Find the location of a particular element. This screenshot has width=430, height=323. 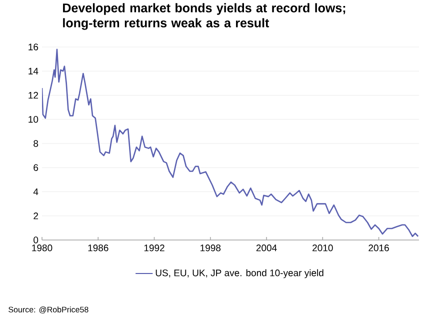

y-tick-label: 16 is located at coordinates (33, 47).